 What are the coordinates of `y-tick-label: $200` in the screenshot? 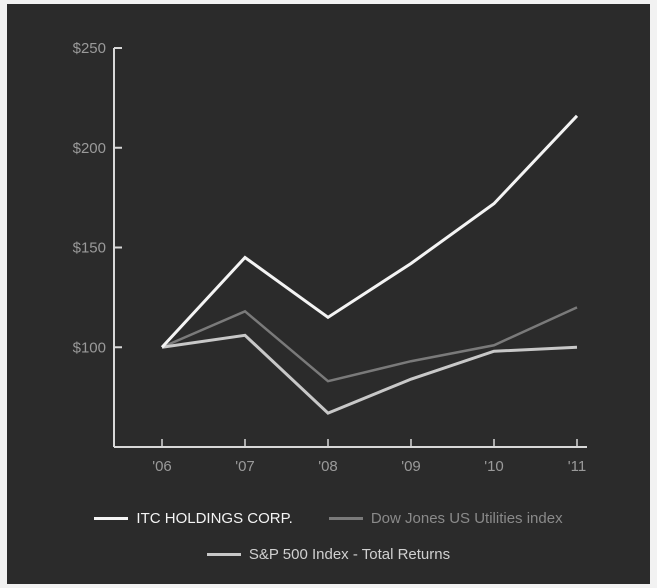 It's located at (89, 148).